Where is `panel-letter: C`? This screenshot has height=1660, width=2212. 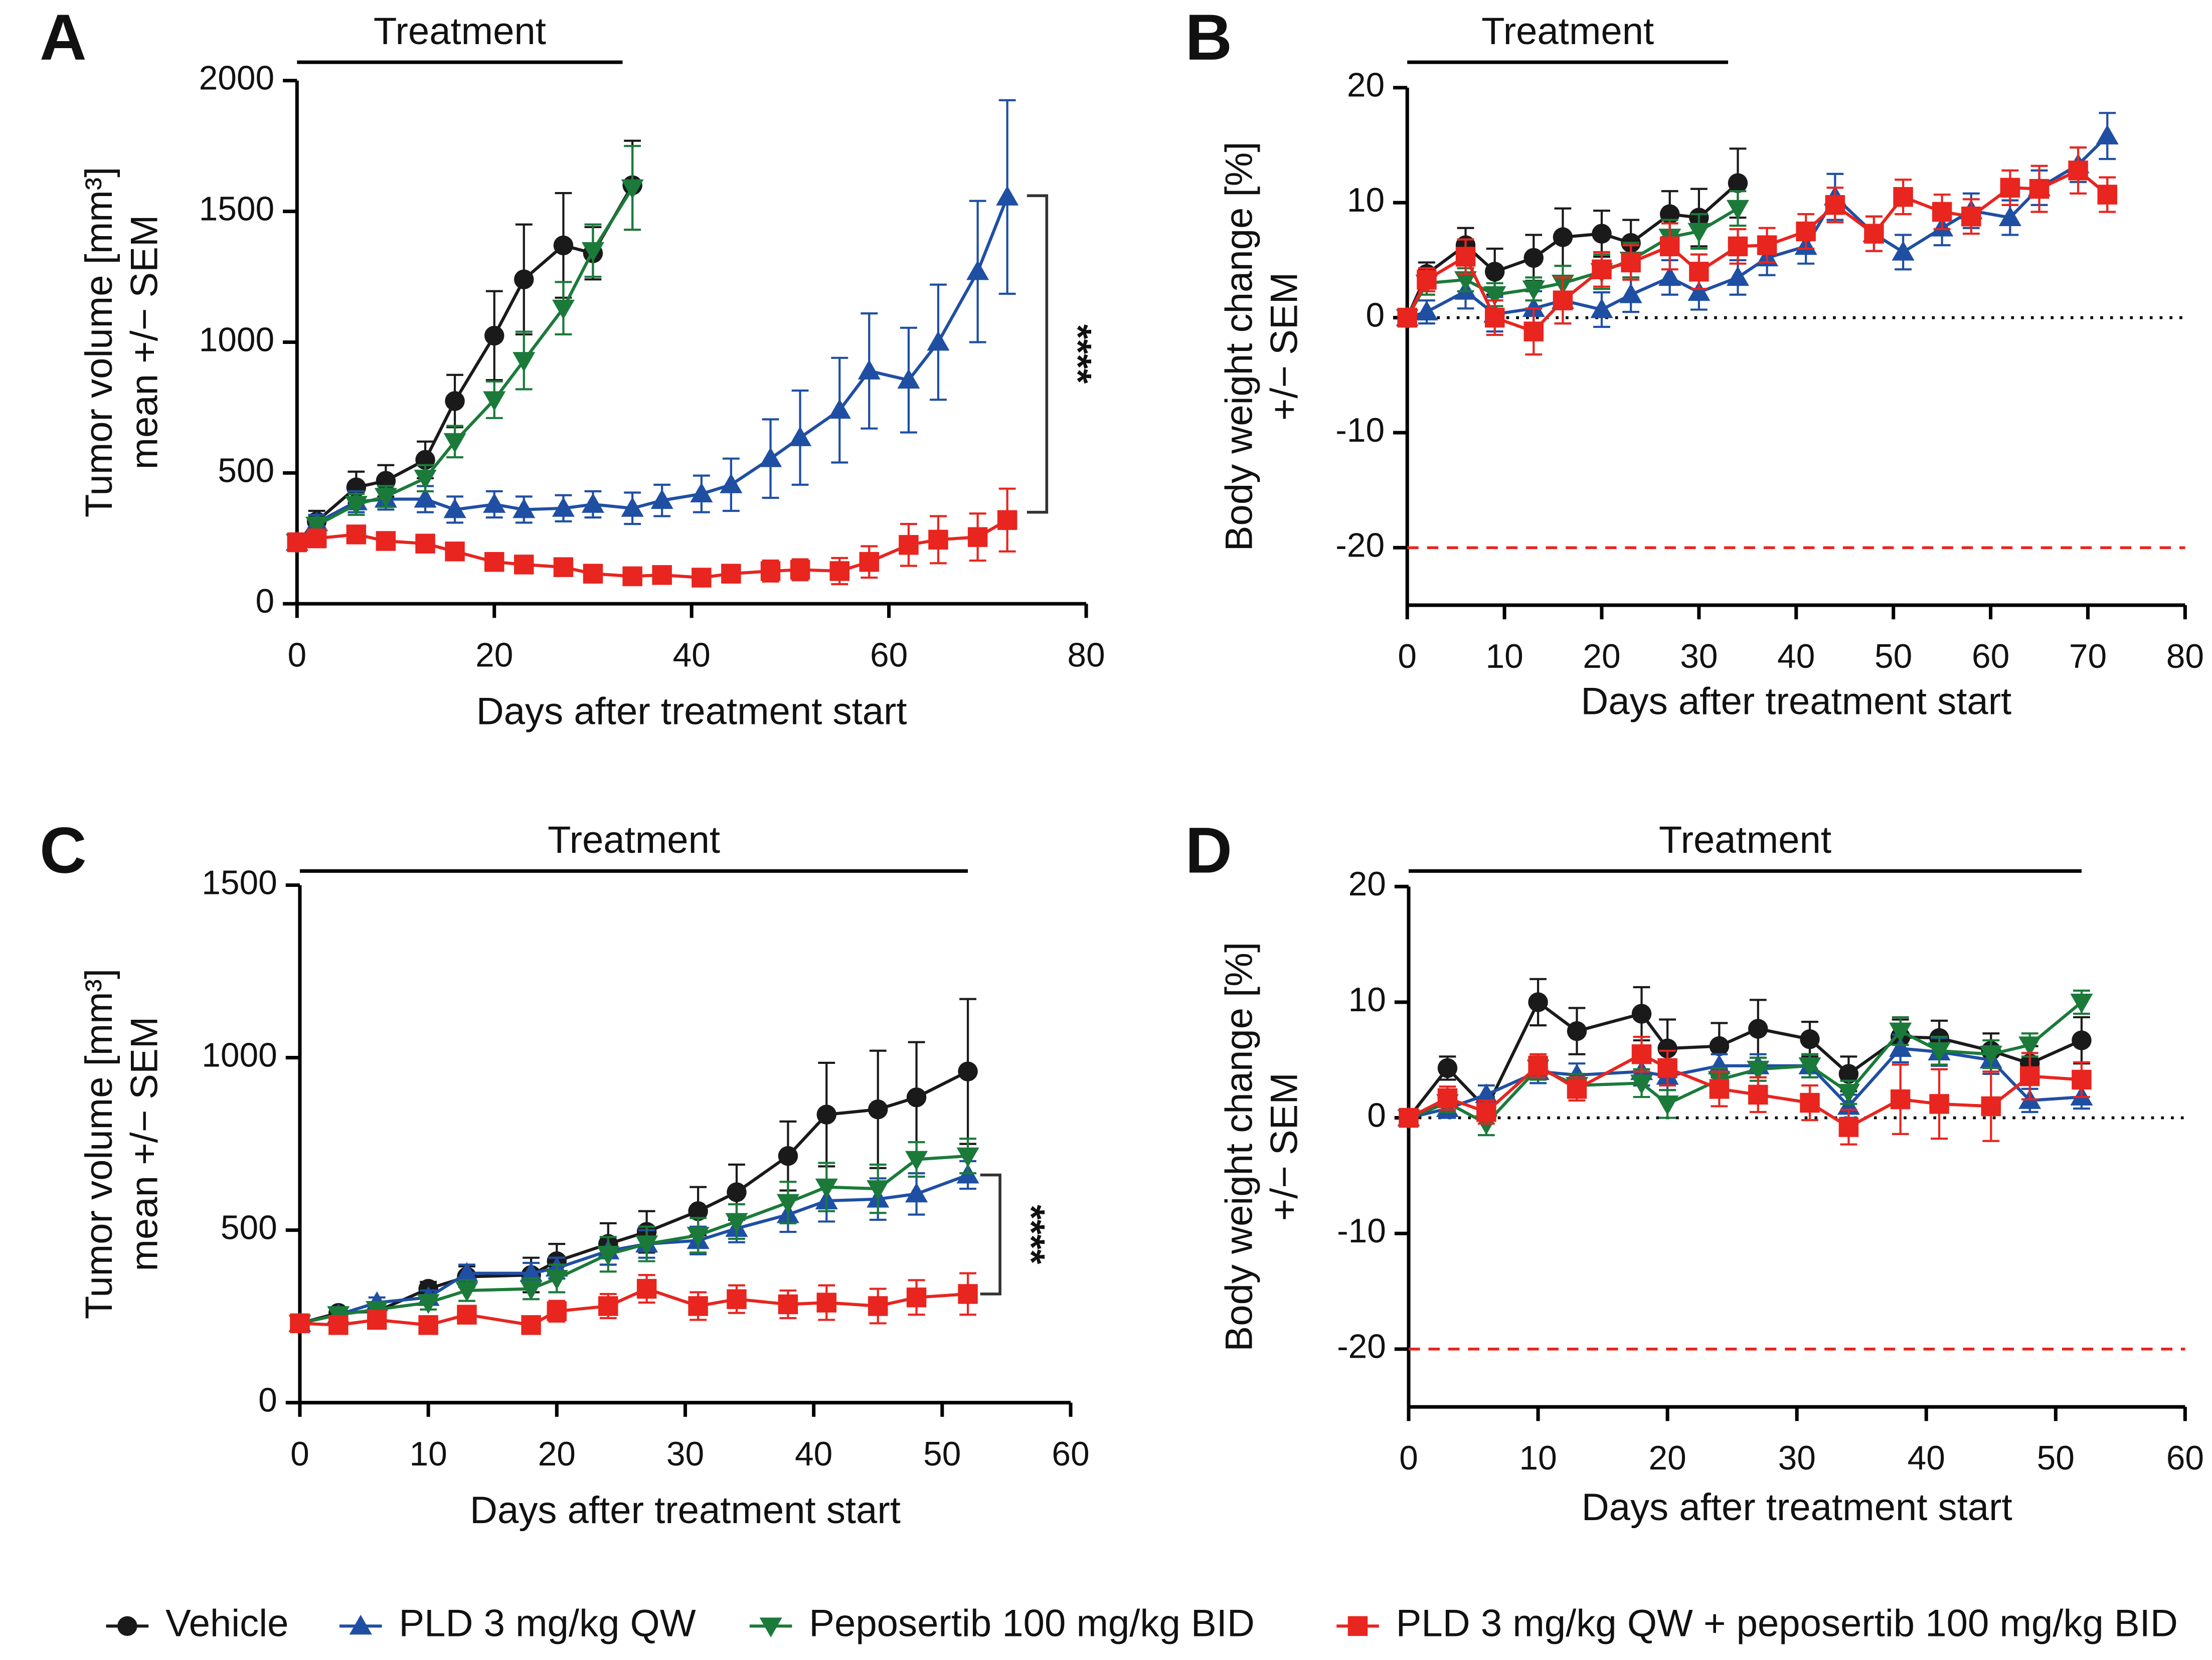 panel-letter: C is located at coordinates (63, 851).